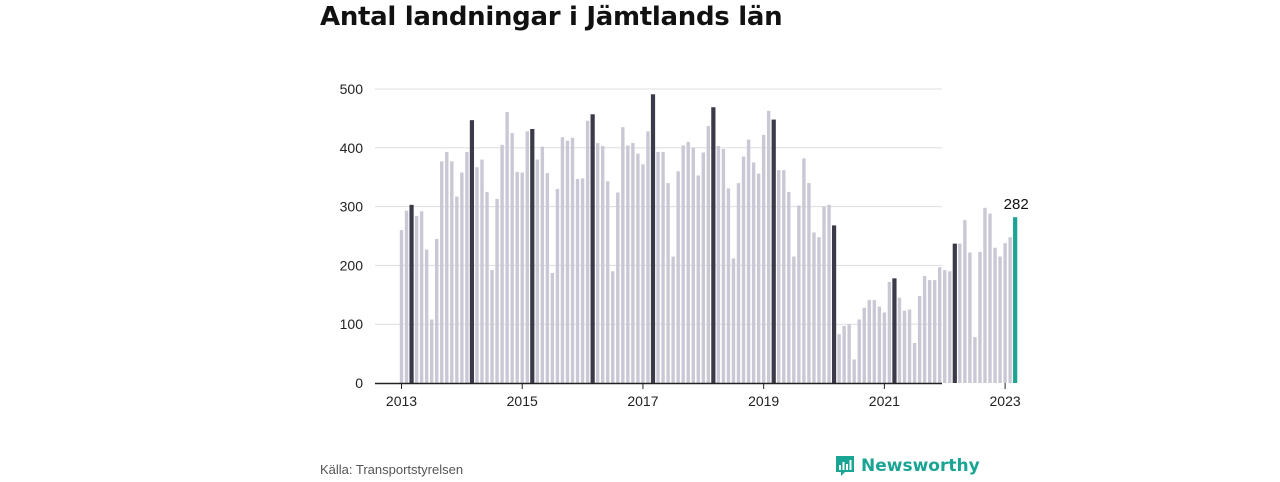 The image size is (1280, 482). What do you see at coordinates (392, 469) in the screenshot?
I see `source-note: Källa: Transportstyrelsen` at bounding box center [392, 469].